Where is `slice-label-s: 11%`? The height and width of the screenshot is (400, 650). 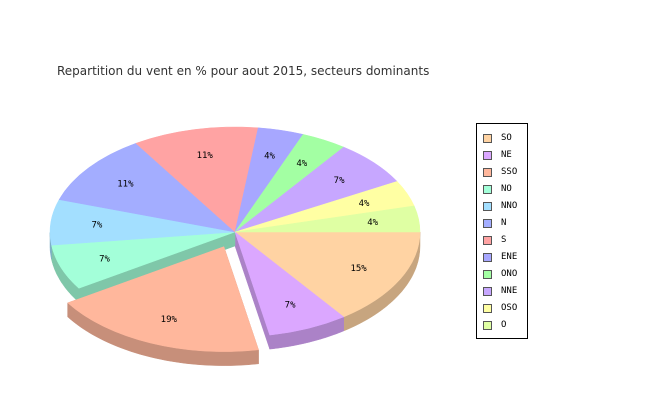 slice-label-s: 11% is located at coordinates (205, 156).